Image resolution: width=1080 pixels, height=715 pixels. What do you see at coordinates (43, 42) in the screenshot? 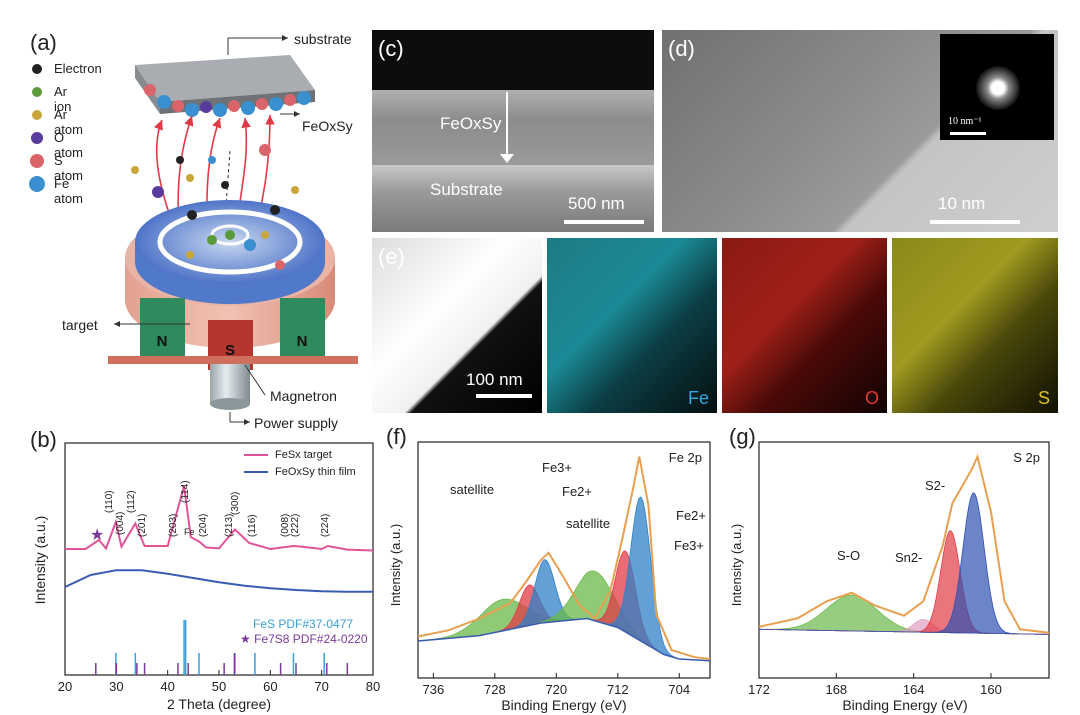
I see `panel-a-label: (a)` at bounding box center [43, 42].